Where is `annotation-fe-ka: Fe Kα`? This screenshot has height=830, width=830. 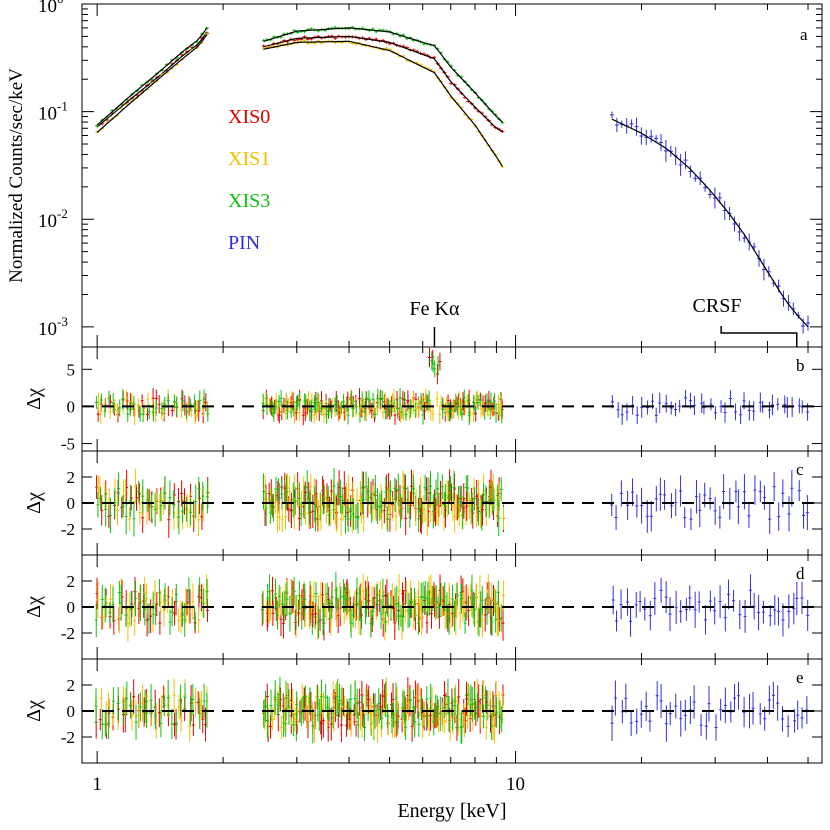 annotation-fe-ka: Fe Kα is located at coordinates (435, 309).